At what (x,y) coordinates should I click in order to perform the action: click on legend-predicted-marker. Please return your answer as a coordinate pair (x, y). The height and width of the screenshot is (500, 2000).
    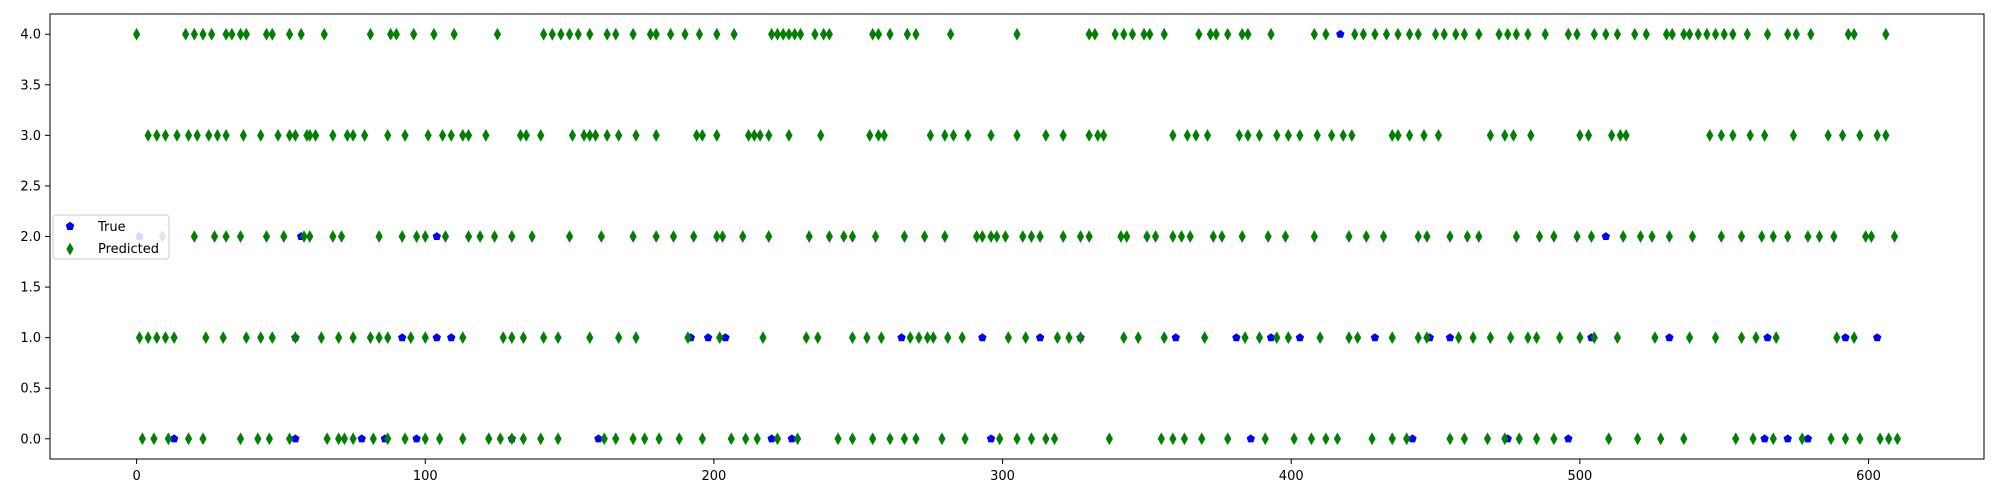
    Looking at the image, I should click on (70, 249).